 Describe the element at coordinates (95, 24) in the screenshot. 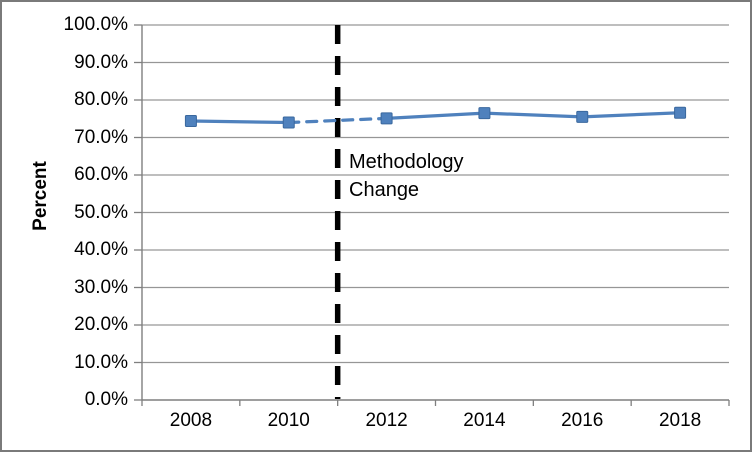

I see `y-tick-label: 100.0%` at that location.